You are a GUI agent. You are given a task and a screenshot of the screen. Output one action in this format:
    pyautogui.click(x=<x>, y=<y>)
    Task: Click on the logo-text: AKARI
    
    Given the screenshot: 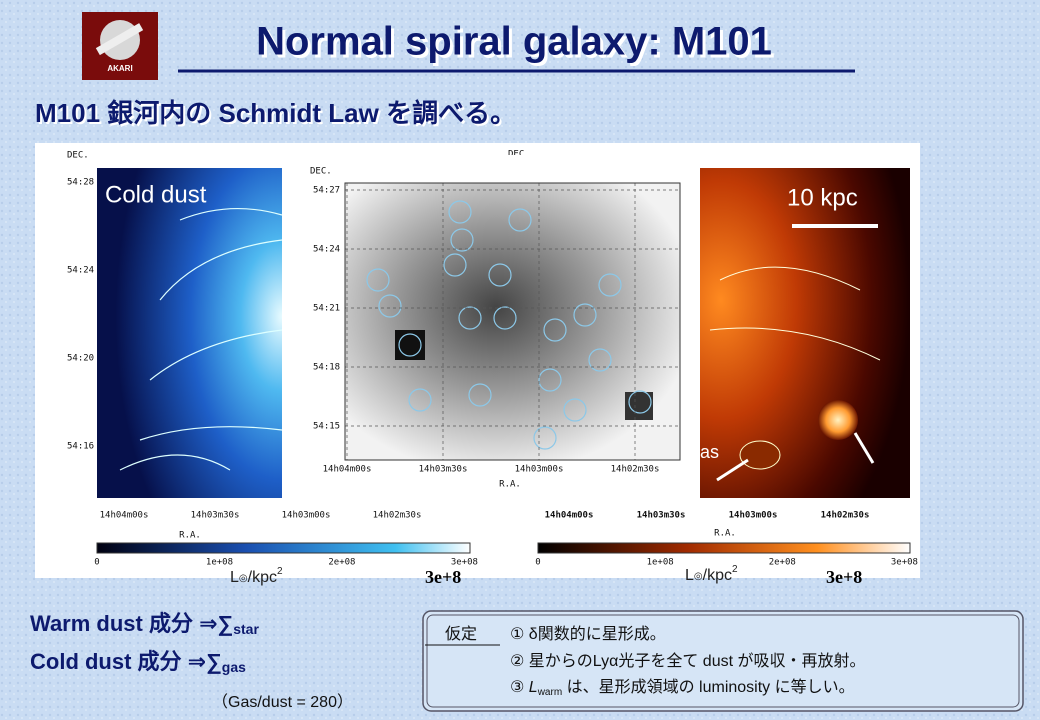 What is the action you would take?
    pyautogui.click(x=119, y=68)
    